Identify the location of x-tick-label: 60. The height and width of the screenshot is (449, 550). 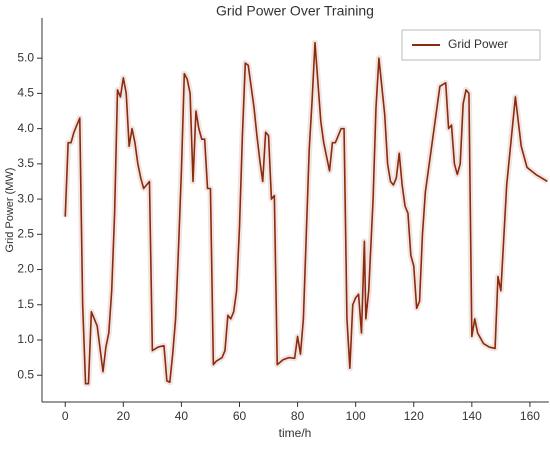
(240, 416).